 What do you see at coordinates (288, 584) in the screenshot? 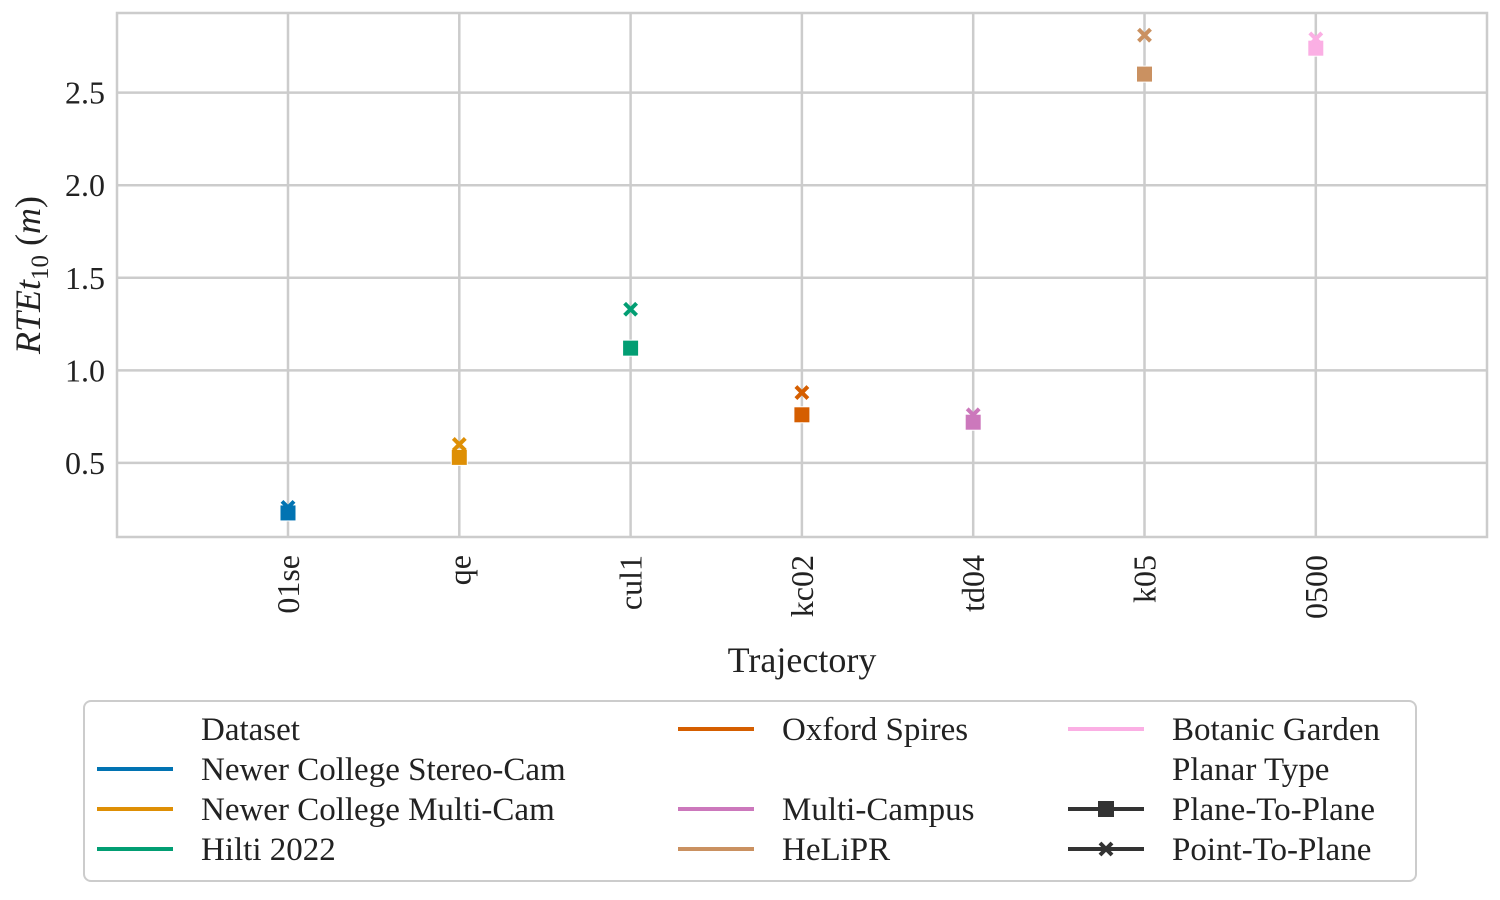
I see `x-tick-label: 01se` at bounding box center [288, 584].